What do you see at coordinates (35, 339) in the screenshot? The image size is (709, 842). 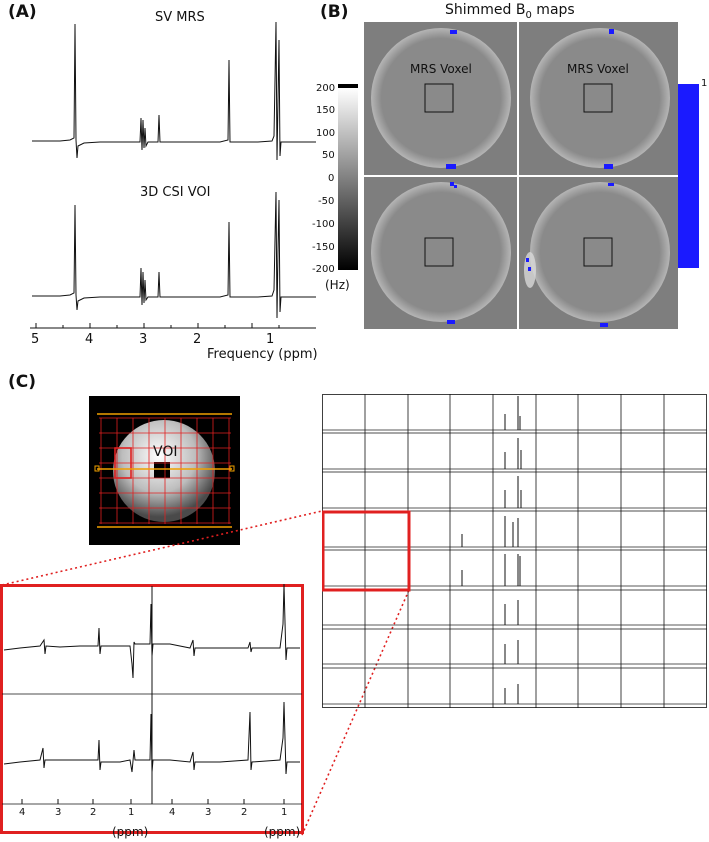 I see `panel-a-tick-5: 5` at bounding box center [35, 339].